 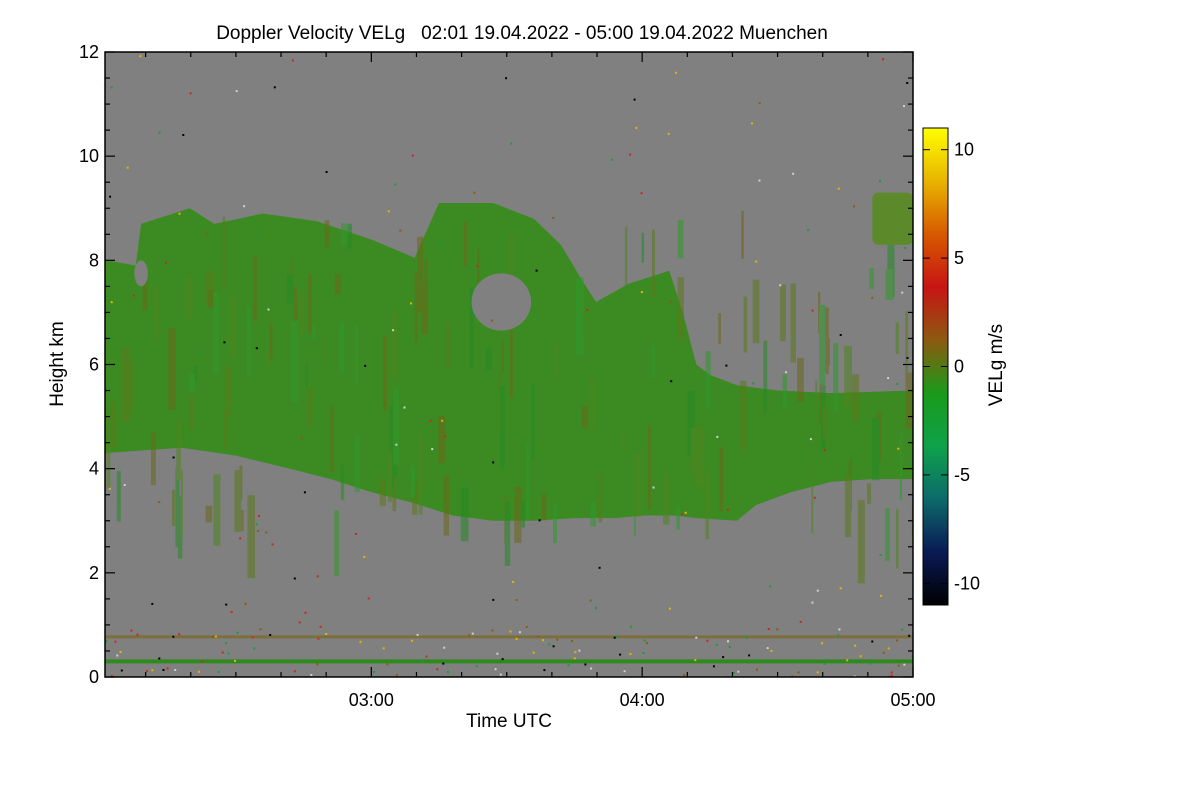 I want to click on x-axis-label: Time UTC, so click(x=509, y=721).